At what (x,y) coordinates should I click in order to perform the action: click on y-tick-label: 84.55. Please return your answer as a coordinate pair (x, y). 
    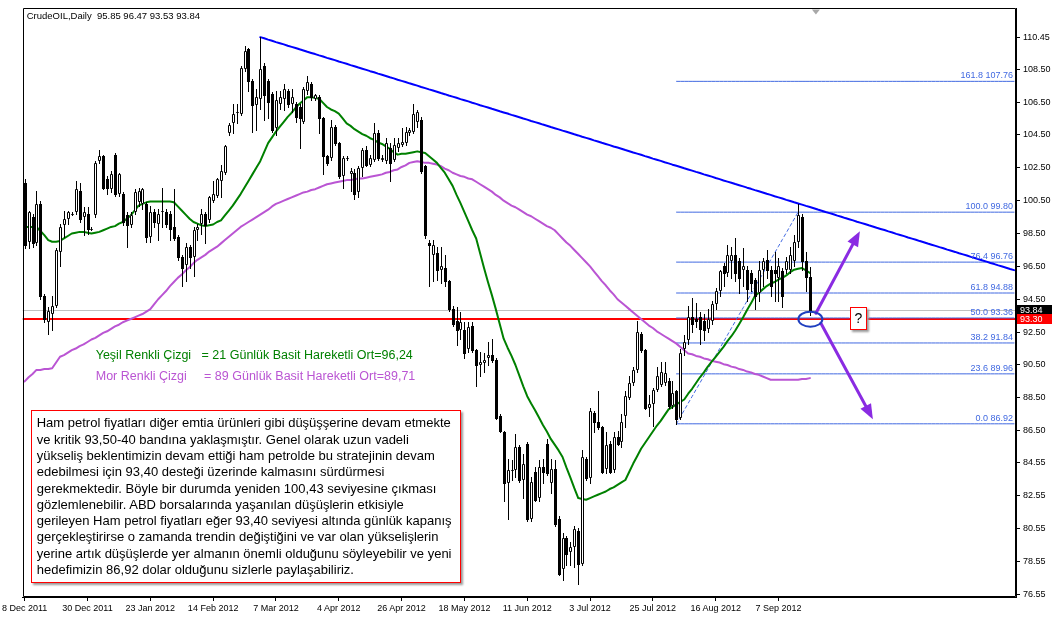
    Looking at the image, I should click on (1034, 462).